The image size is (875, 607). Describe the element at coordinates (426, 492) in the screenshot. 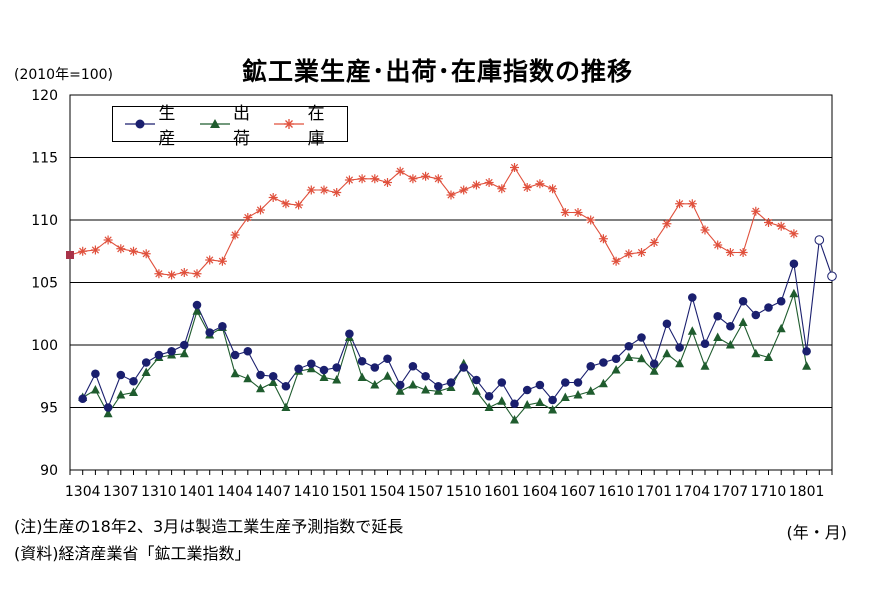

I see `x-tick-label: 1507` at that location.